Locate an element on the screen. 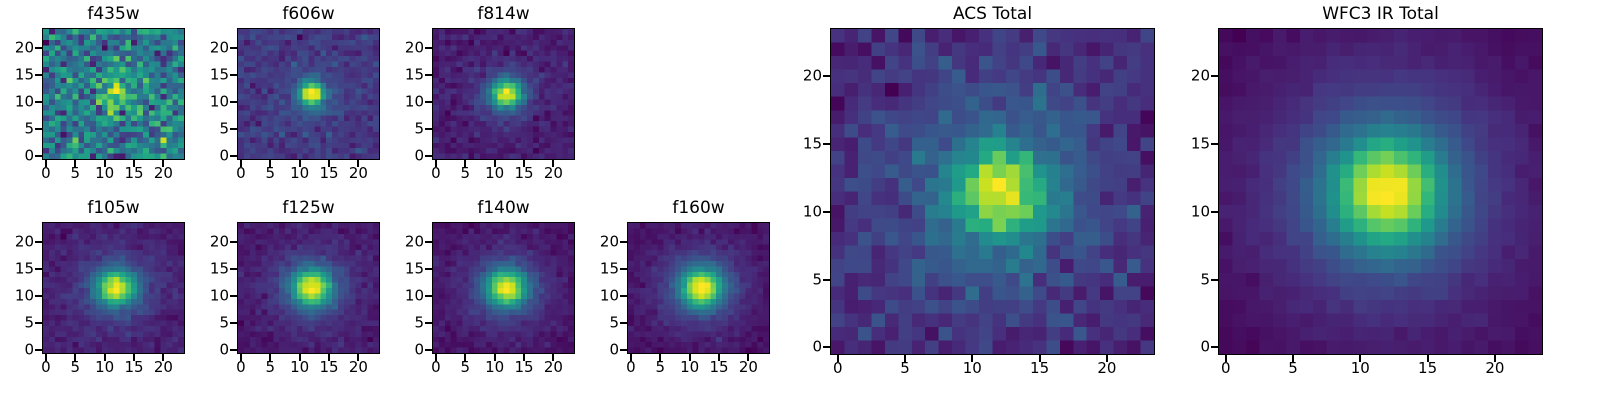 This screenshot has width=1600, height=400. panel-f125w: f125w 0 5 10 15 20 0 5 10 15 20 is located at coordinates (295, 286).